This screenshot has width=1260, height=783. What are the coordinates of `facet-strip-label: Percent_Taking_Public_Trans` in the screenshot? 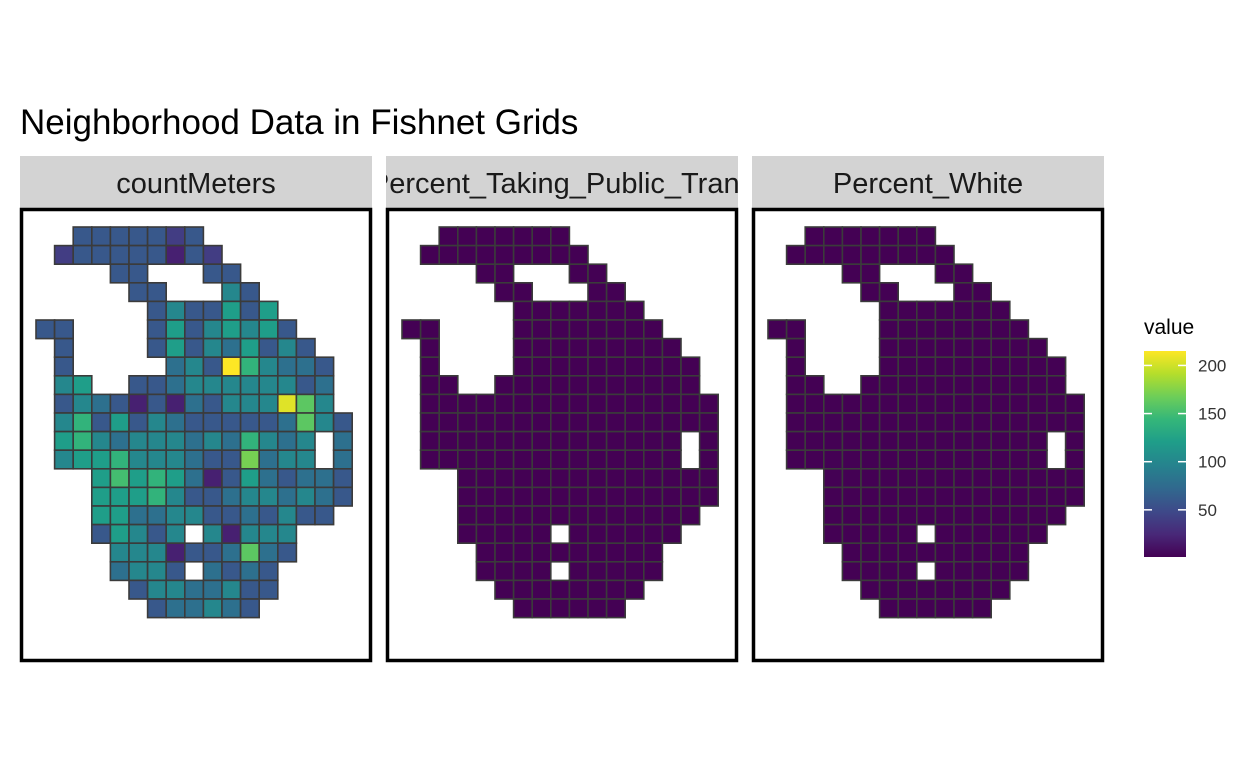 It's located at (562, 184).